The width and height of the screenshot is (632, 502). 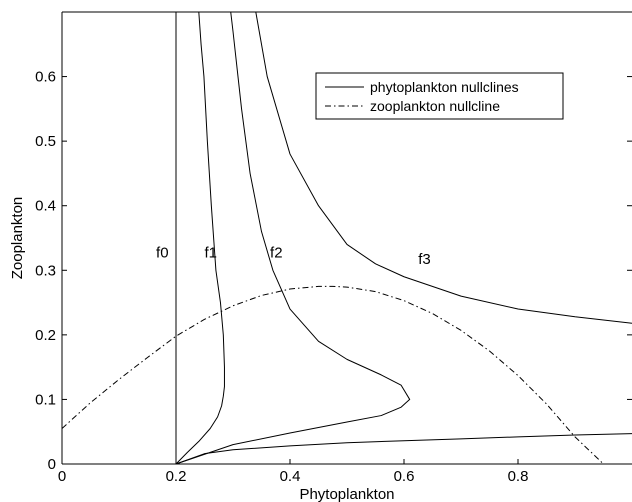 What do you see at coordinates (435, 106) in the screenshot?
I see `legend-label-zooplankton: zooplankton nullcline` at bounding box center [435, 106].